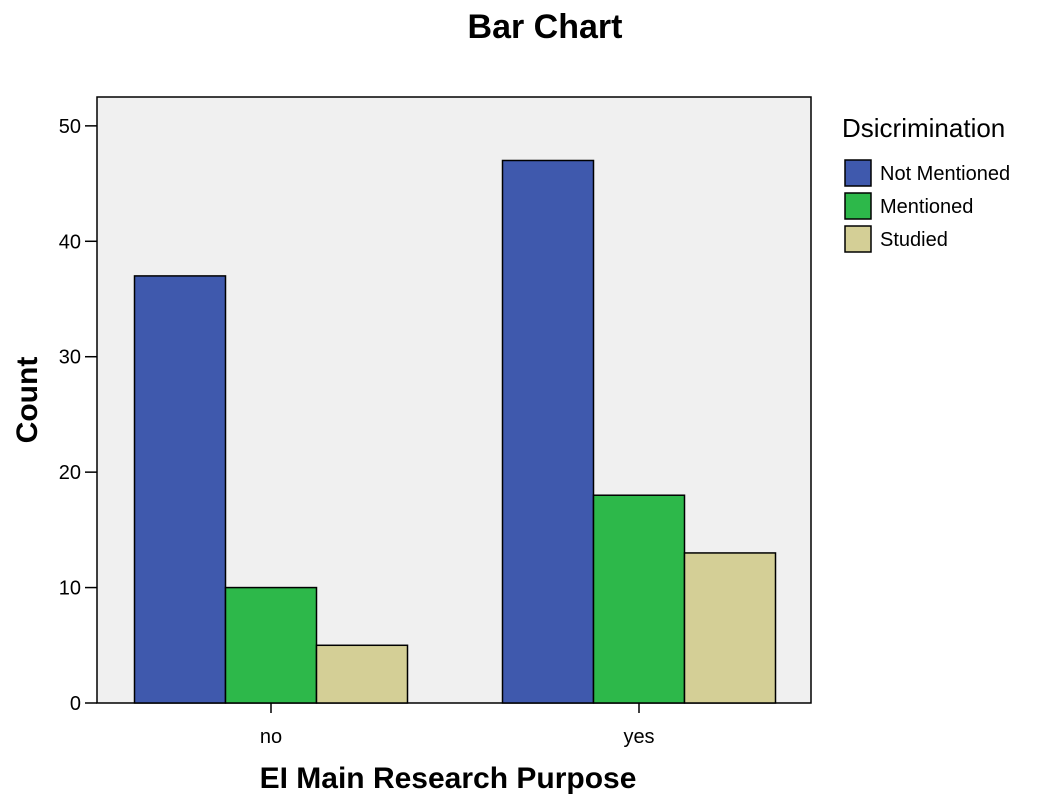 Image resolution: width=1051 pixels, height=800 pixels. What do you see at coordinates (27, 400) in the screenshot?
I see `y-axis-title: Count` at bounding box center [27, 400].